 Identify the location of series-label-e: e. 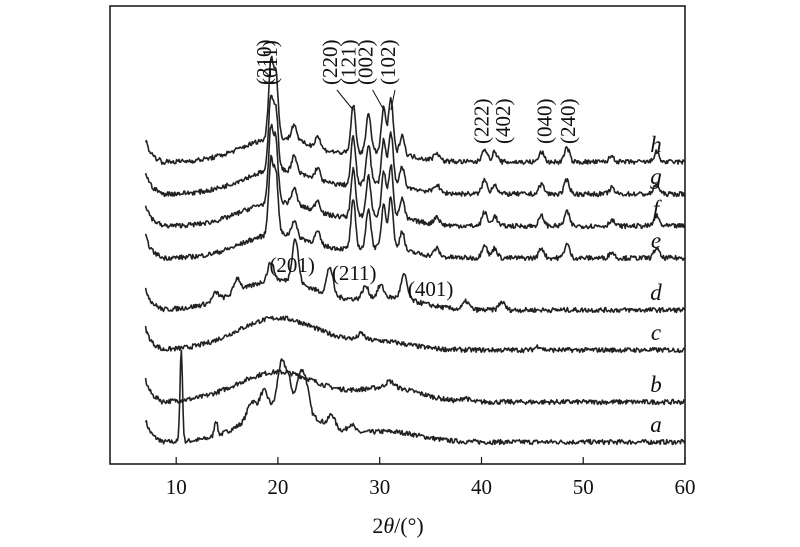
(656, 240).